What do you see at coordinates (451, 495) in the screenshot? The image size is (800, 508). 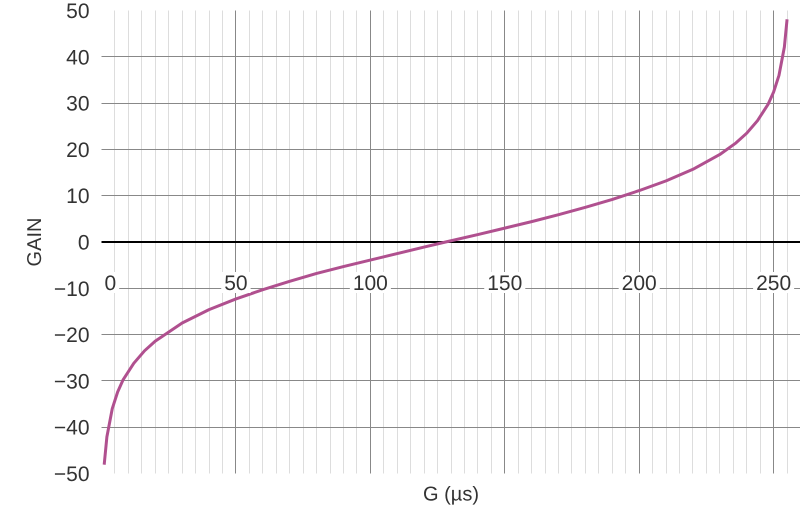 I see `x-axis-title: G (µs)` at bounding box center [451, 495].